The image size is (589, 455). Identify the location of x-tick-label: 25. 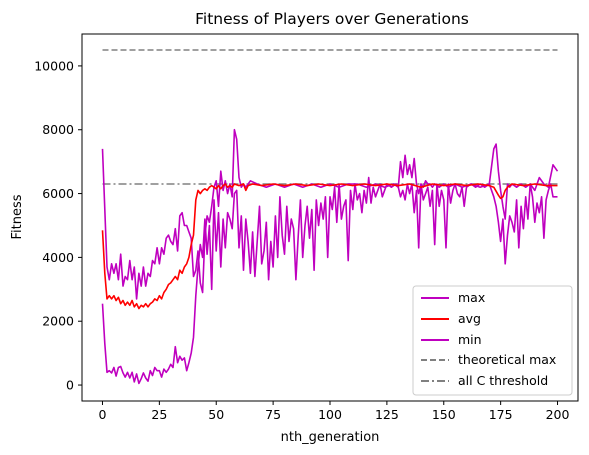
(159, 414).